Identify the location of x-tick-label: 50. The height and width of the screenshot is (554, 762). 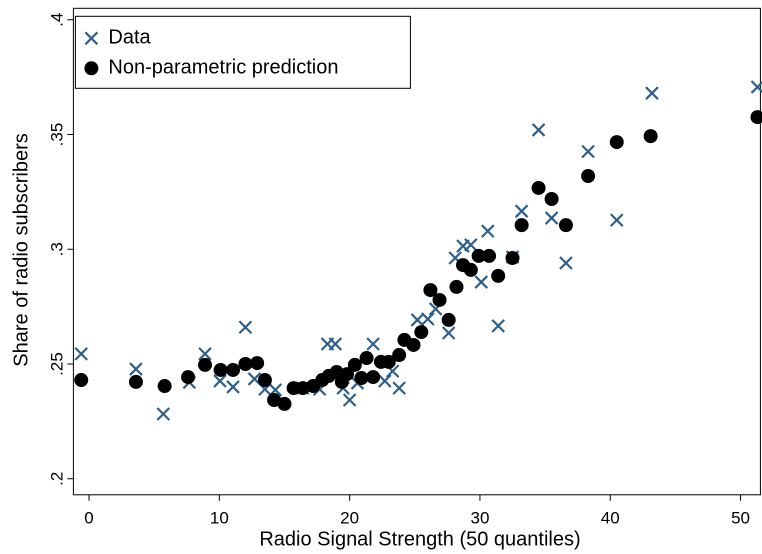
(740, 517).